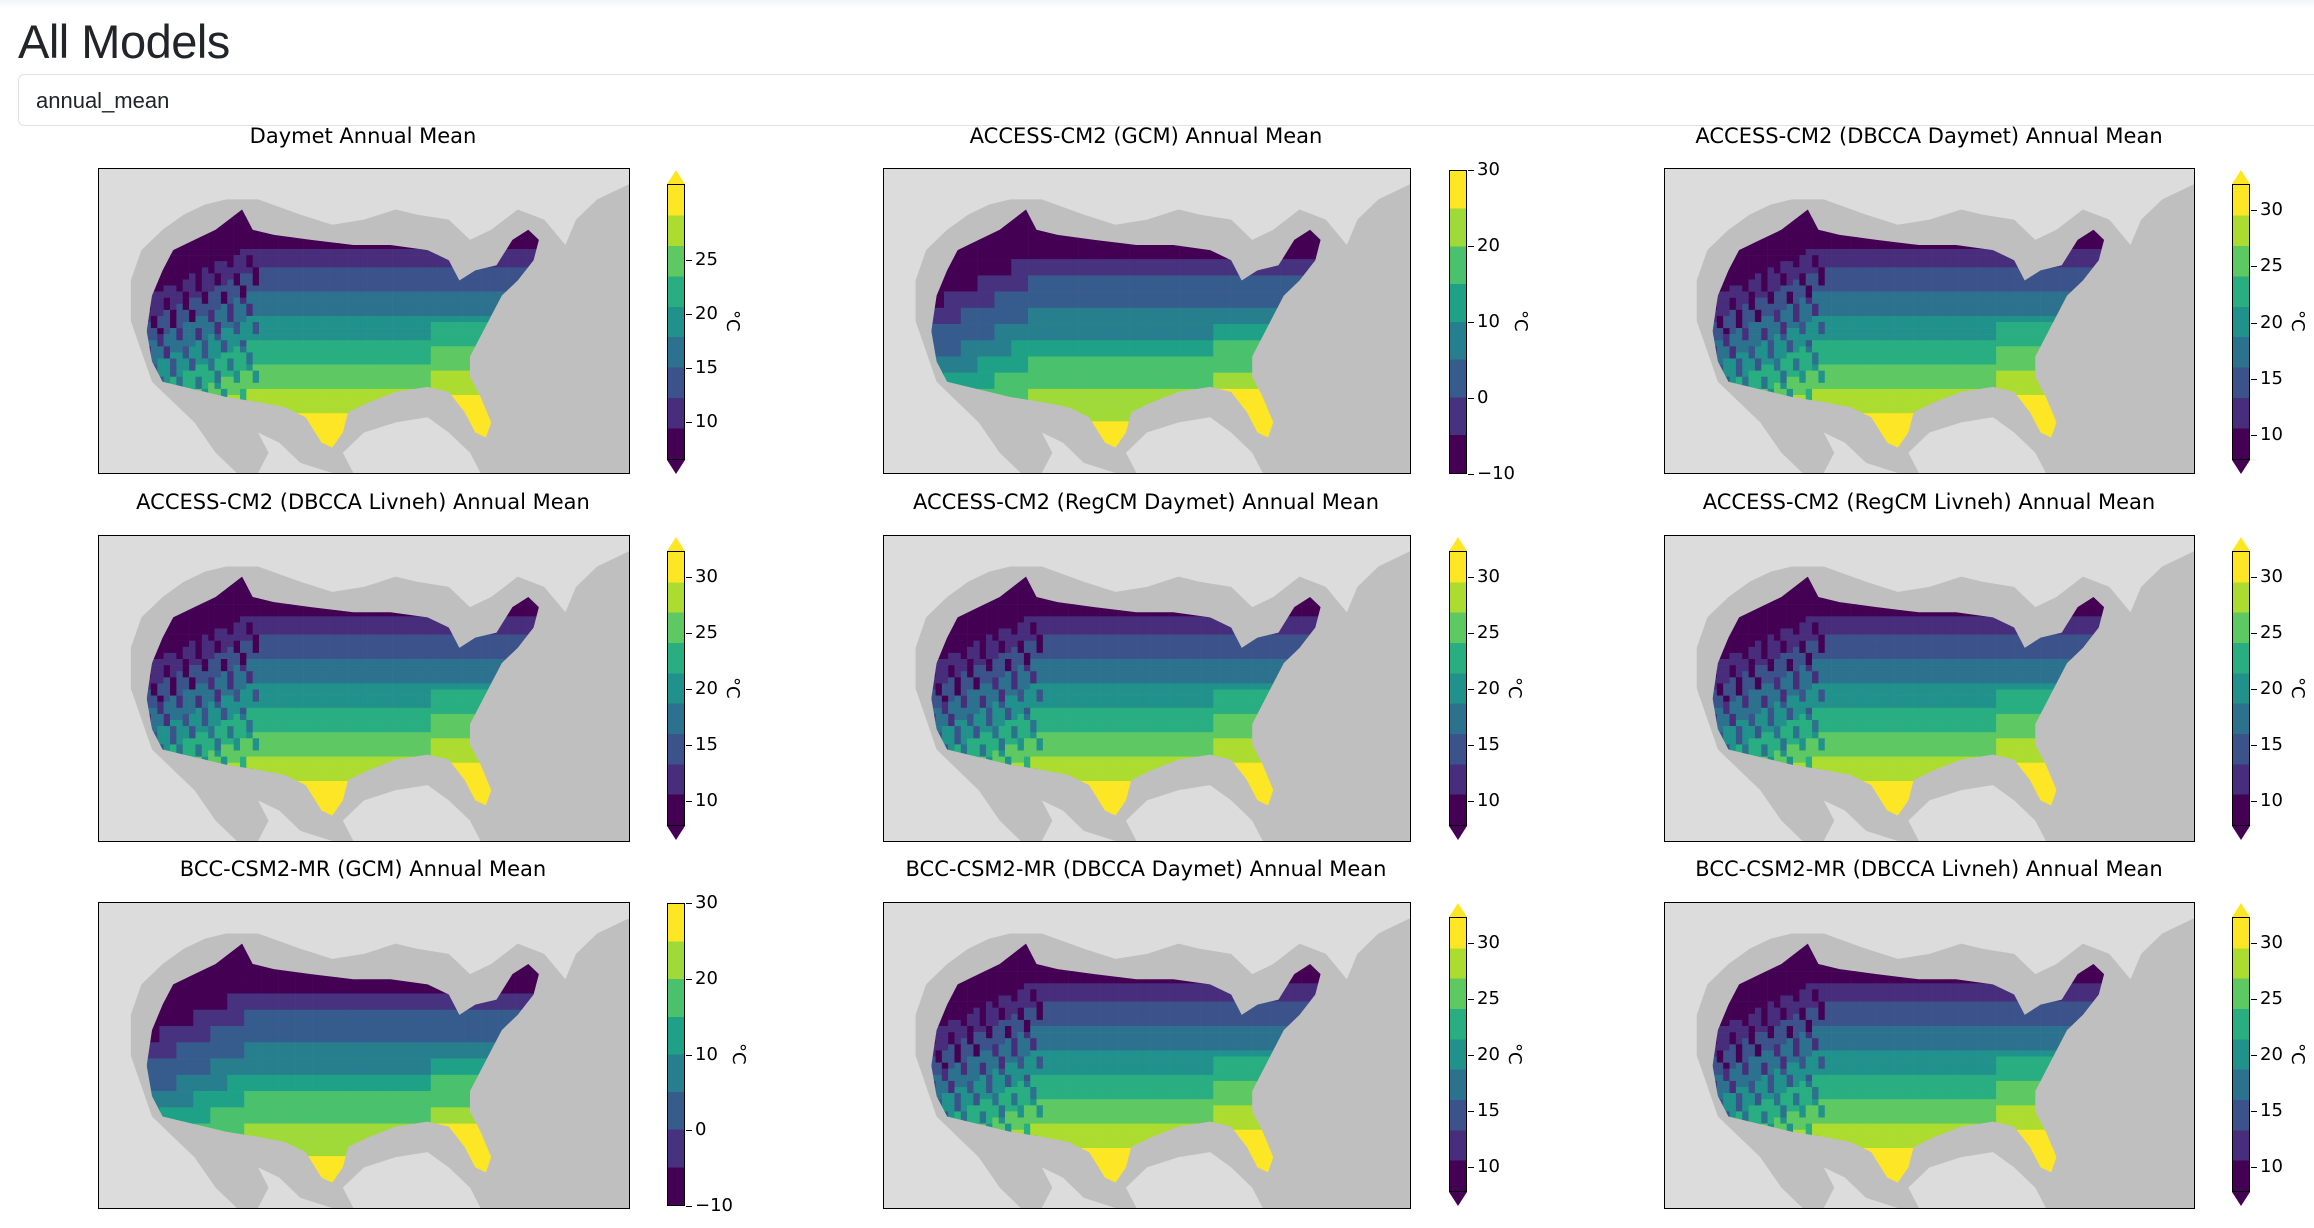  I want to click on colorbar-tick-label: −10, so click(1496, 473).